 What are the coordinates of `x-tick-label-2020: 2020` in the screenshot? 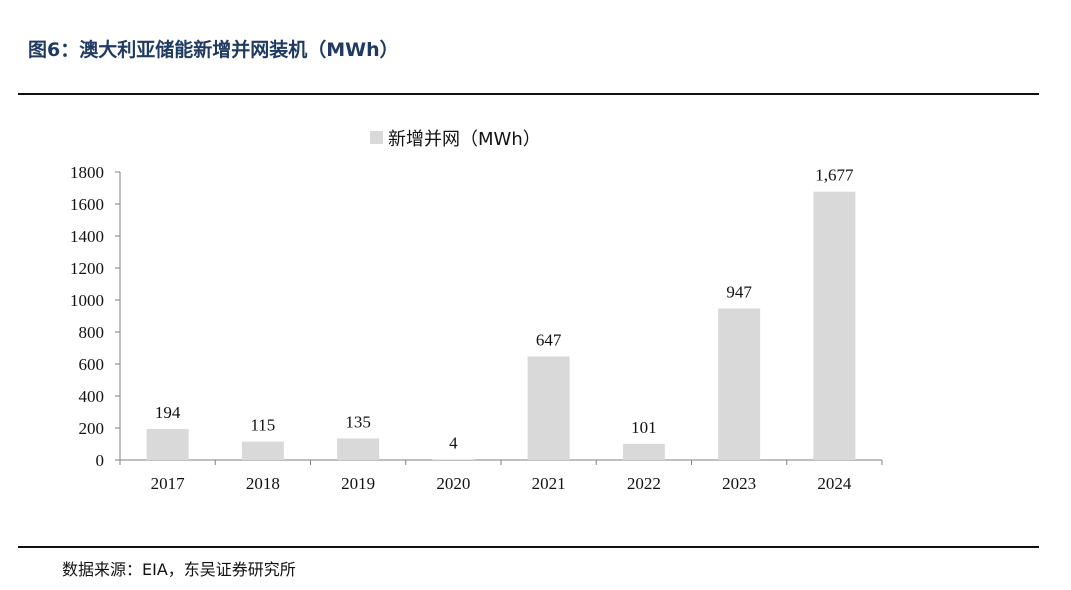 It's located at (453, 483).